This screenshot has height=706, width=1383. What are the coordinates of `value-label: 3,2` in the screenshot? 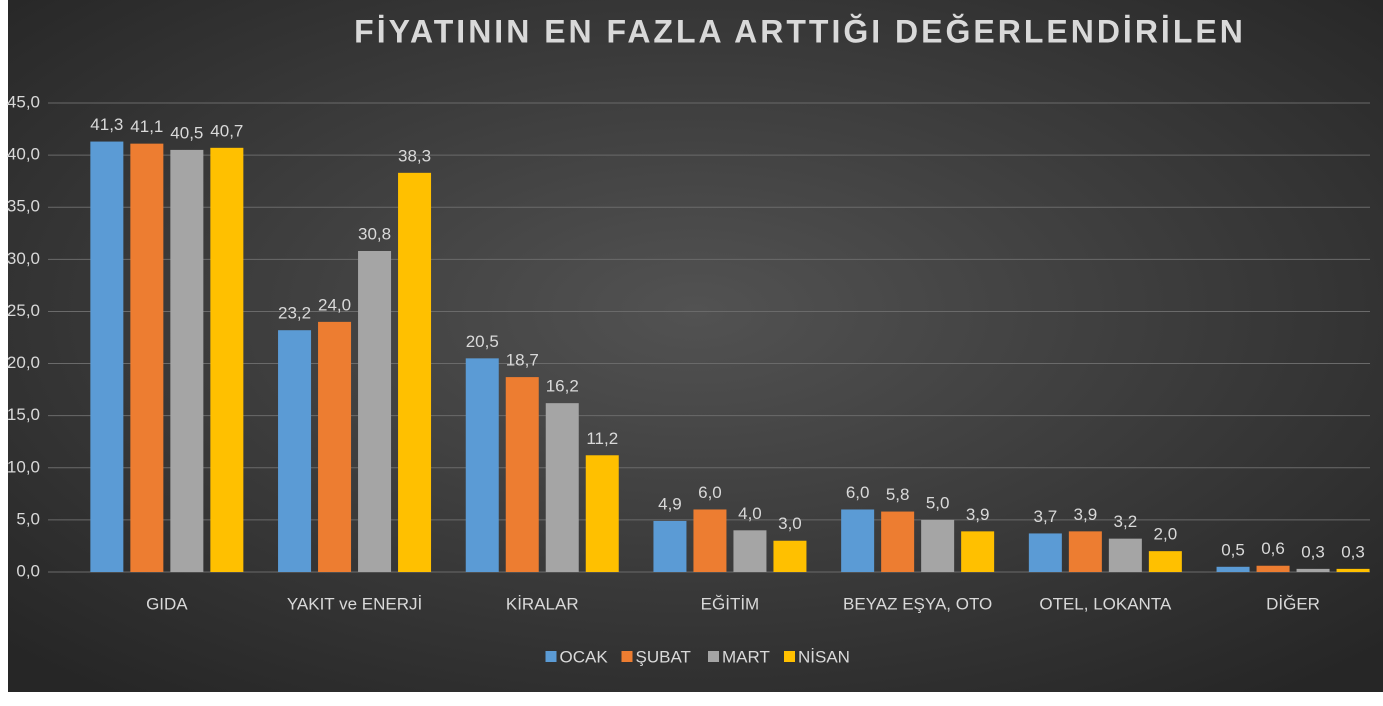 It's located at (1126, 521).